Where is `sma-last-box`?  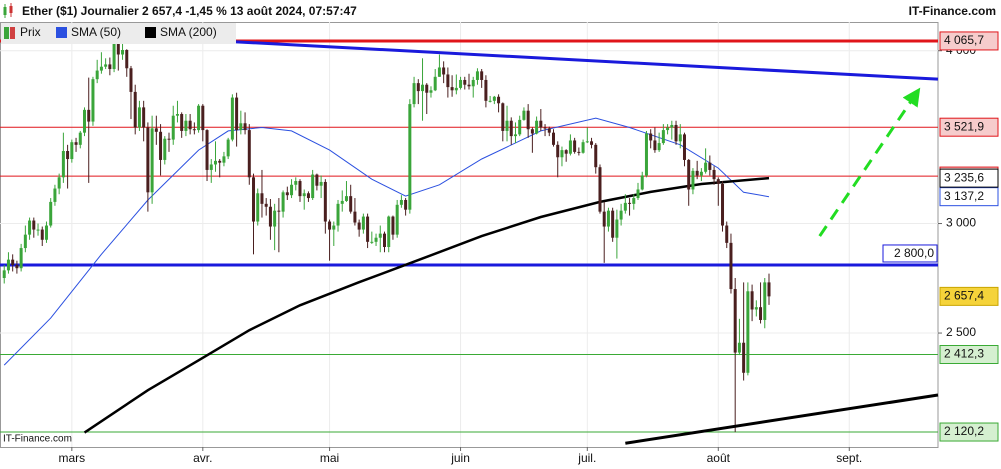 sma-last-box is located at coordinates (969, 178).